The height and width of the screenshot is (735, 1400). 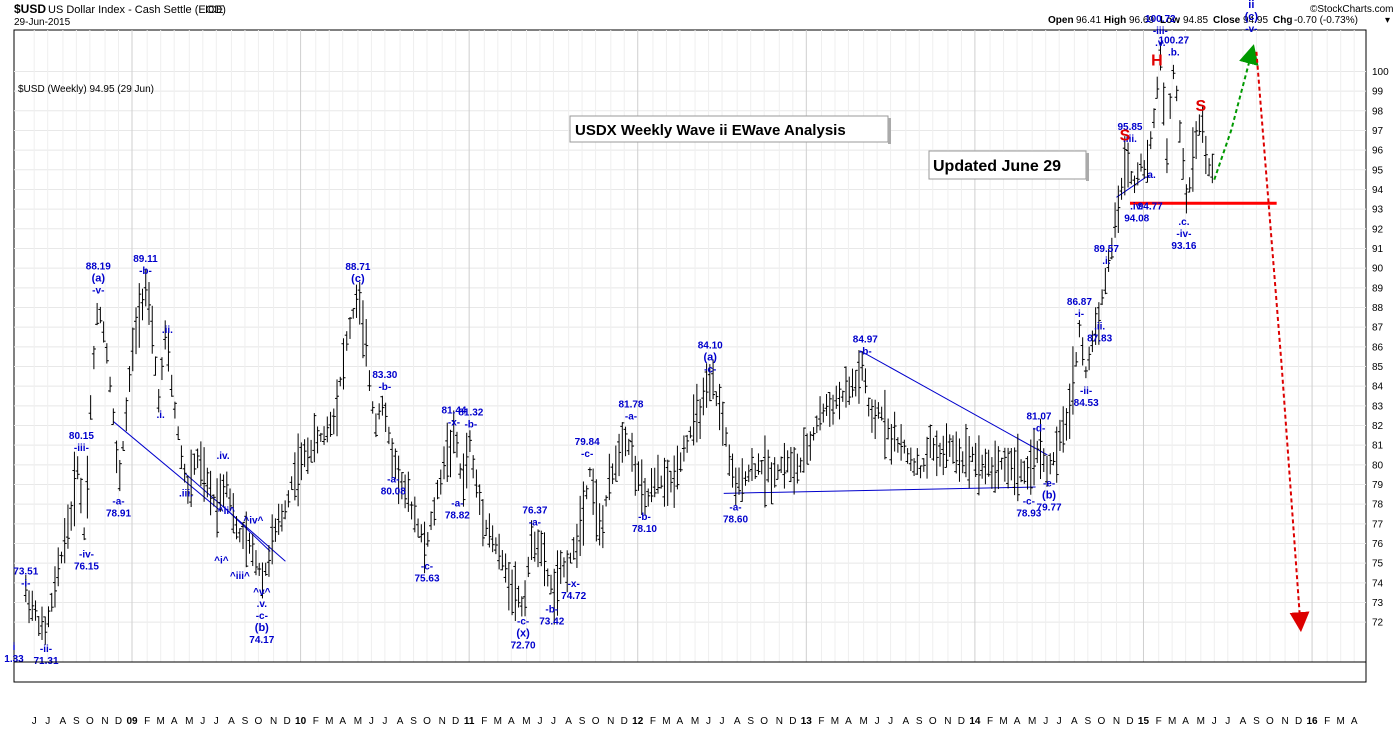 What do you see at coordinates (454, 422) in the screenshot?
I see `wave-label: -x-` at bounding box center [454, 422].